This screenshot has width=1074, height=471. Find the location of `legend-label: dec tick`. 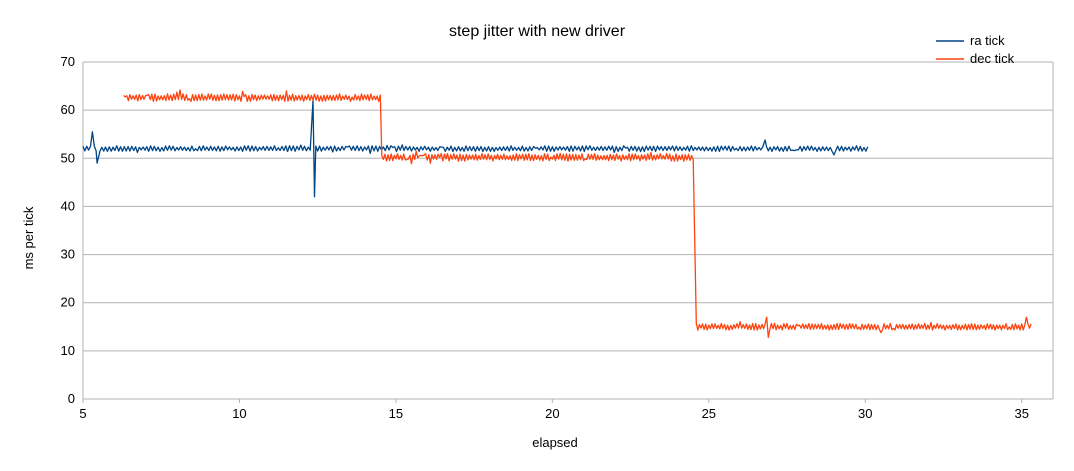

legend-label: dec tick is located at coordinates (992, 58).